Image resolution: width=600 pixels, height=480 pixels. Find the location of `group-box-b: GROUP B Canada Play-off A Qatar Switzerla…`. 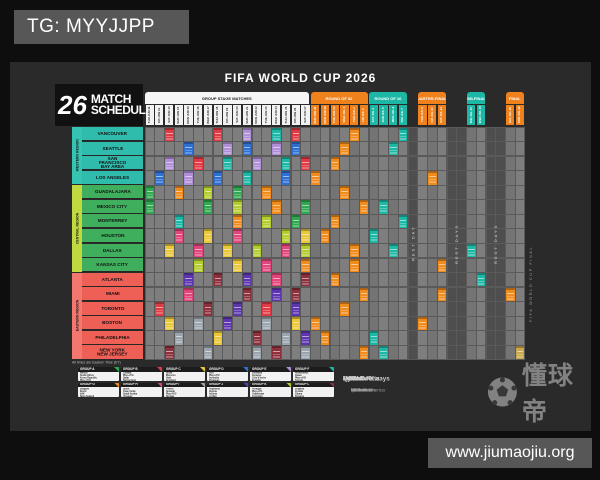

group-box-b: GROUP B Canada Play-off A Qatar Switzerla… is located at coordinates (141, 374).